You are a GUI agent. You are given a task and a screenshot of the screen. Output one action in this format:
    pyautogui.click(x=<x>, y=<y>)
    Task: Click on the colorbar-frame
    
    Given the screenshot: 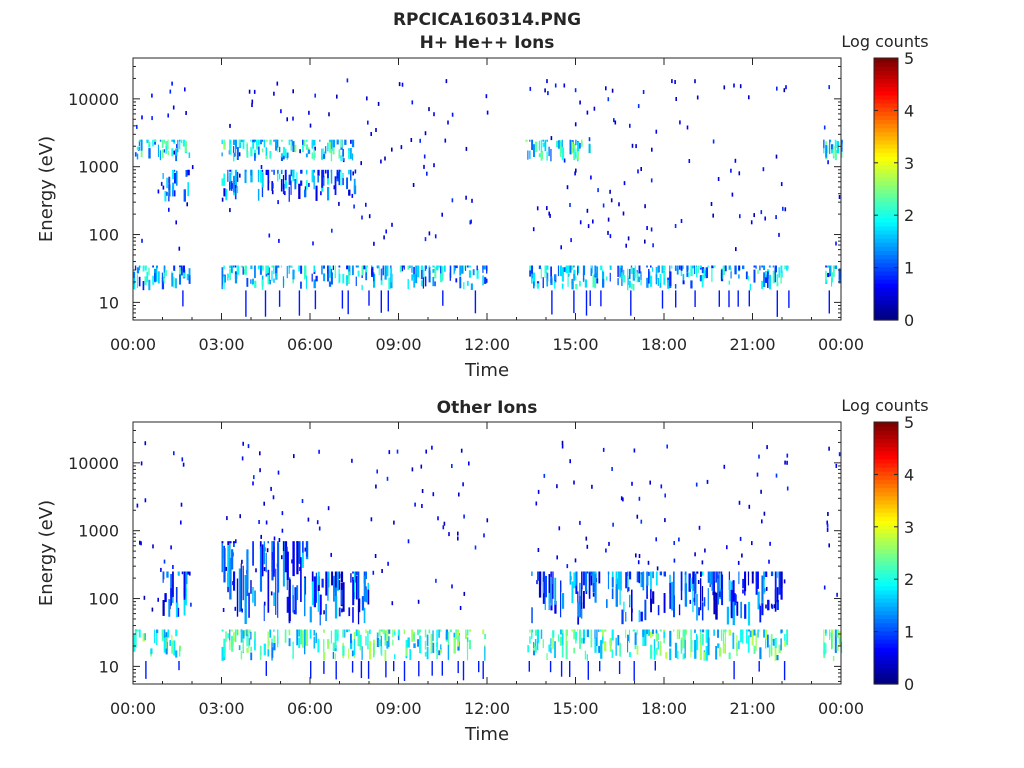 What is the action you would take?
    pyautogui.click(x=886, y=189)
    